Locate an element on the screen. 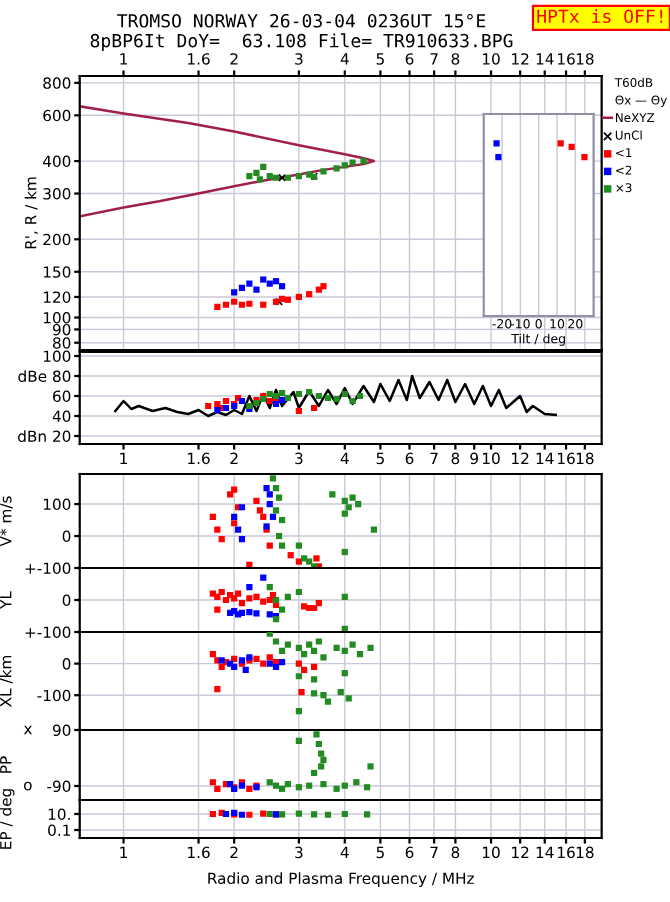  chart-title: TROMSO NORWAY 26-03-04 0236UT 15°E is located at coordinates (301, 20).